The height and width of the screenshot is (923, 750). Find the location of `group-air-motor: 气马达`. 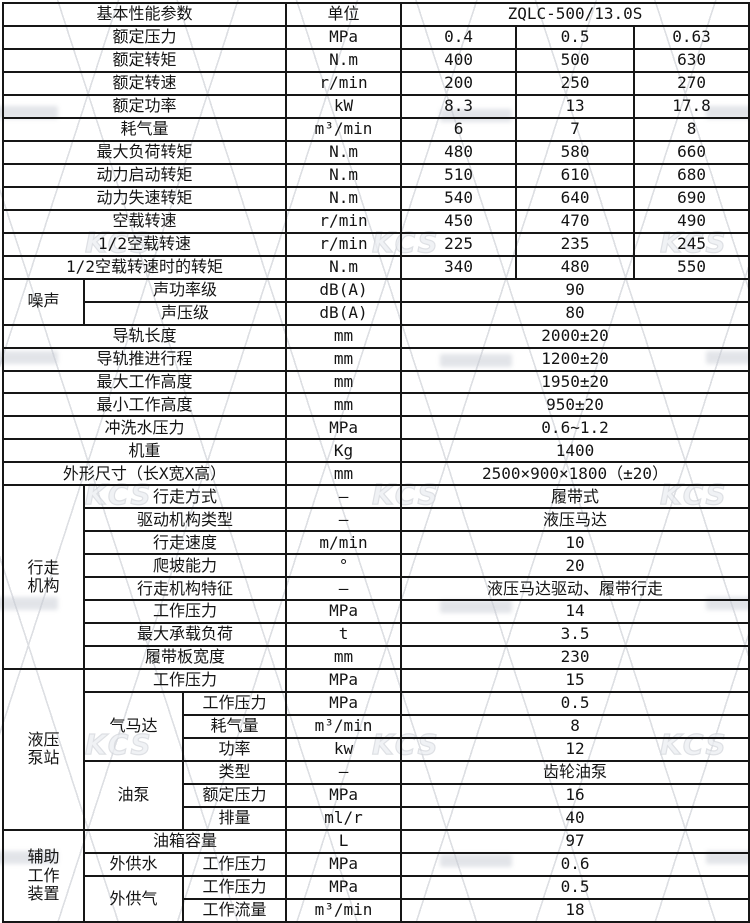

group-air-motor: 气马达 is located at coordinates (133, 726).